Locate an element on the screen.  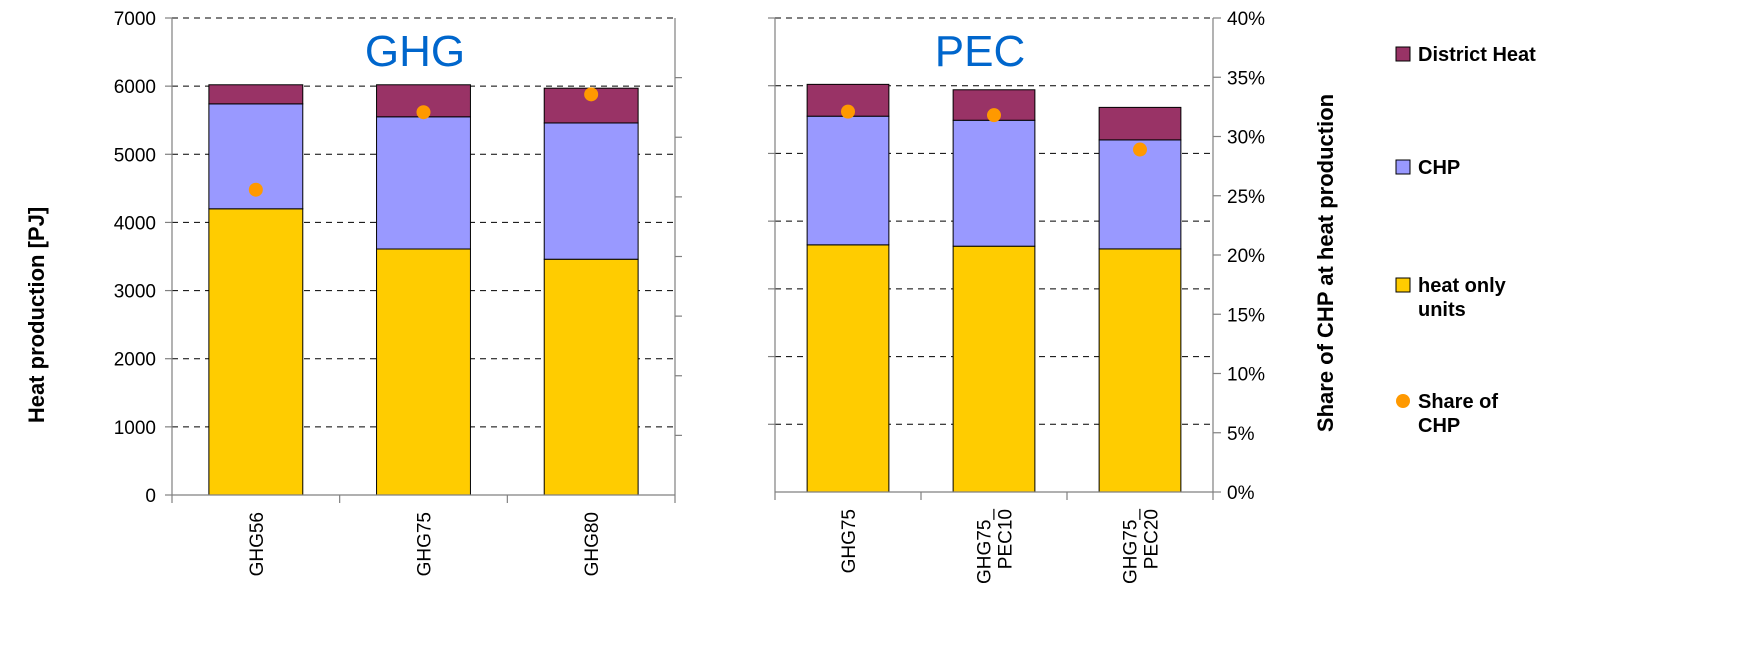
legend-marker-share-of-chp is located at coordinates (1403, 401).